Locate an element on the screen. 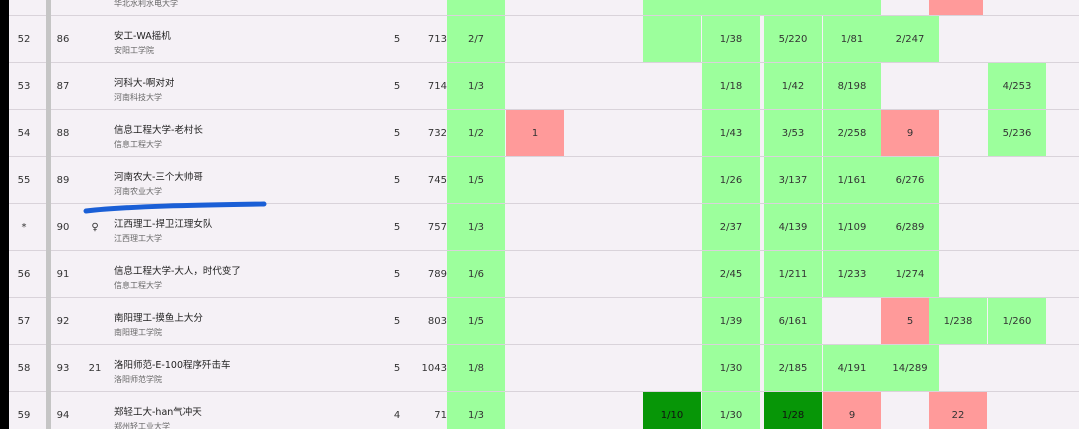  problem-cell: 2/45 is located at coordinates (731, 274).